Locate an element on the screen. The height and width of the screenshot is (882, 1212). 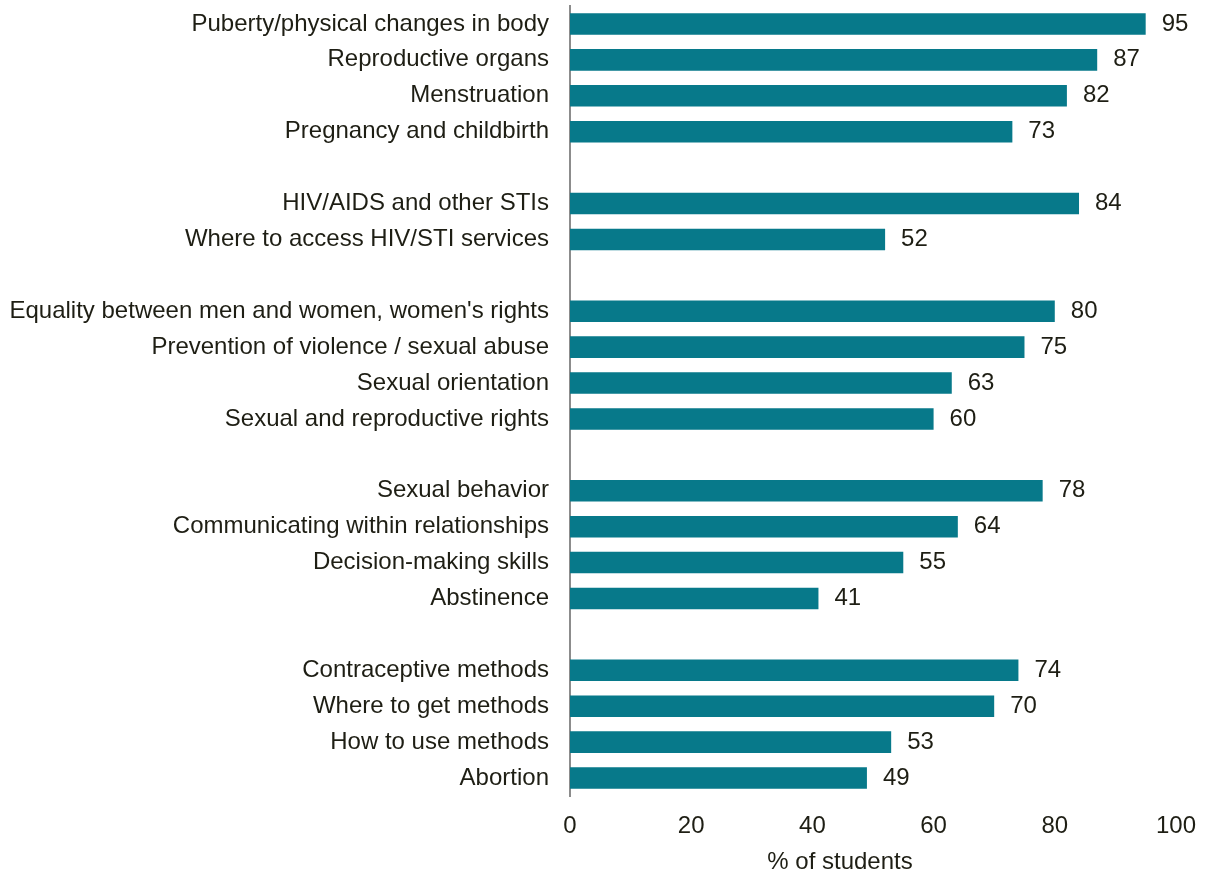
y-tick-label: Puberty/physical changes in body is located at coordinates (370, 22).